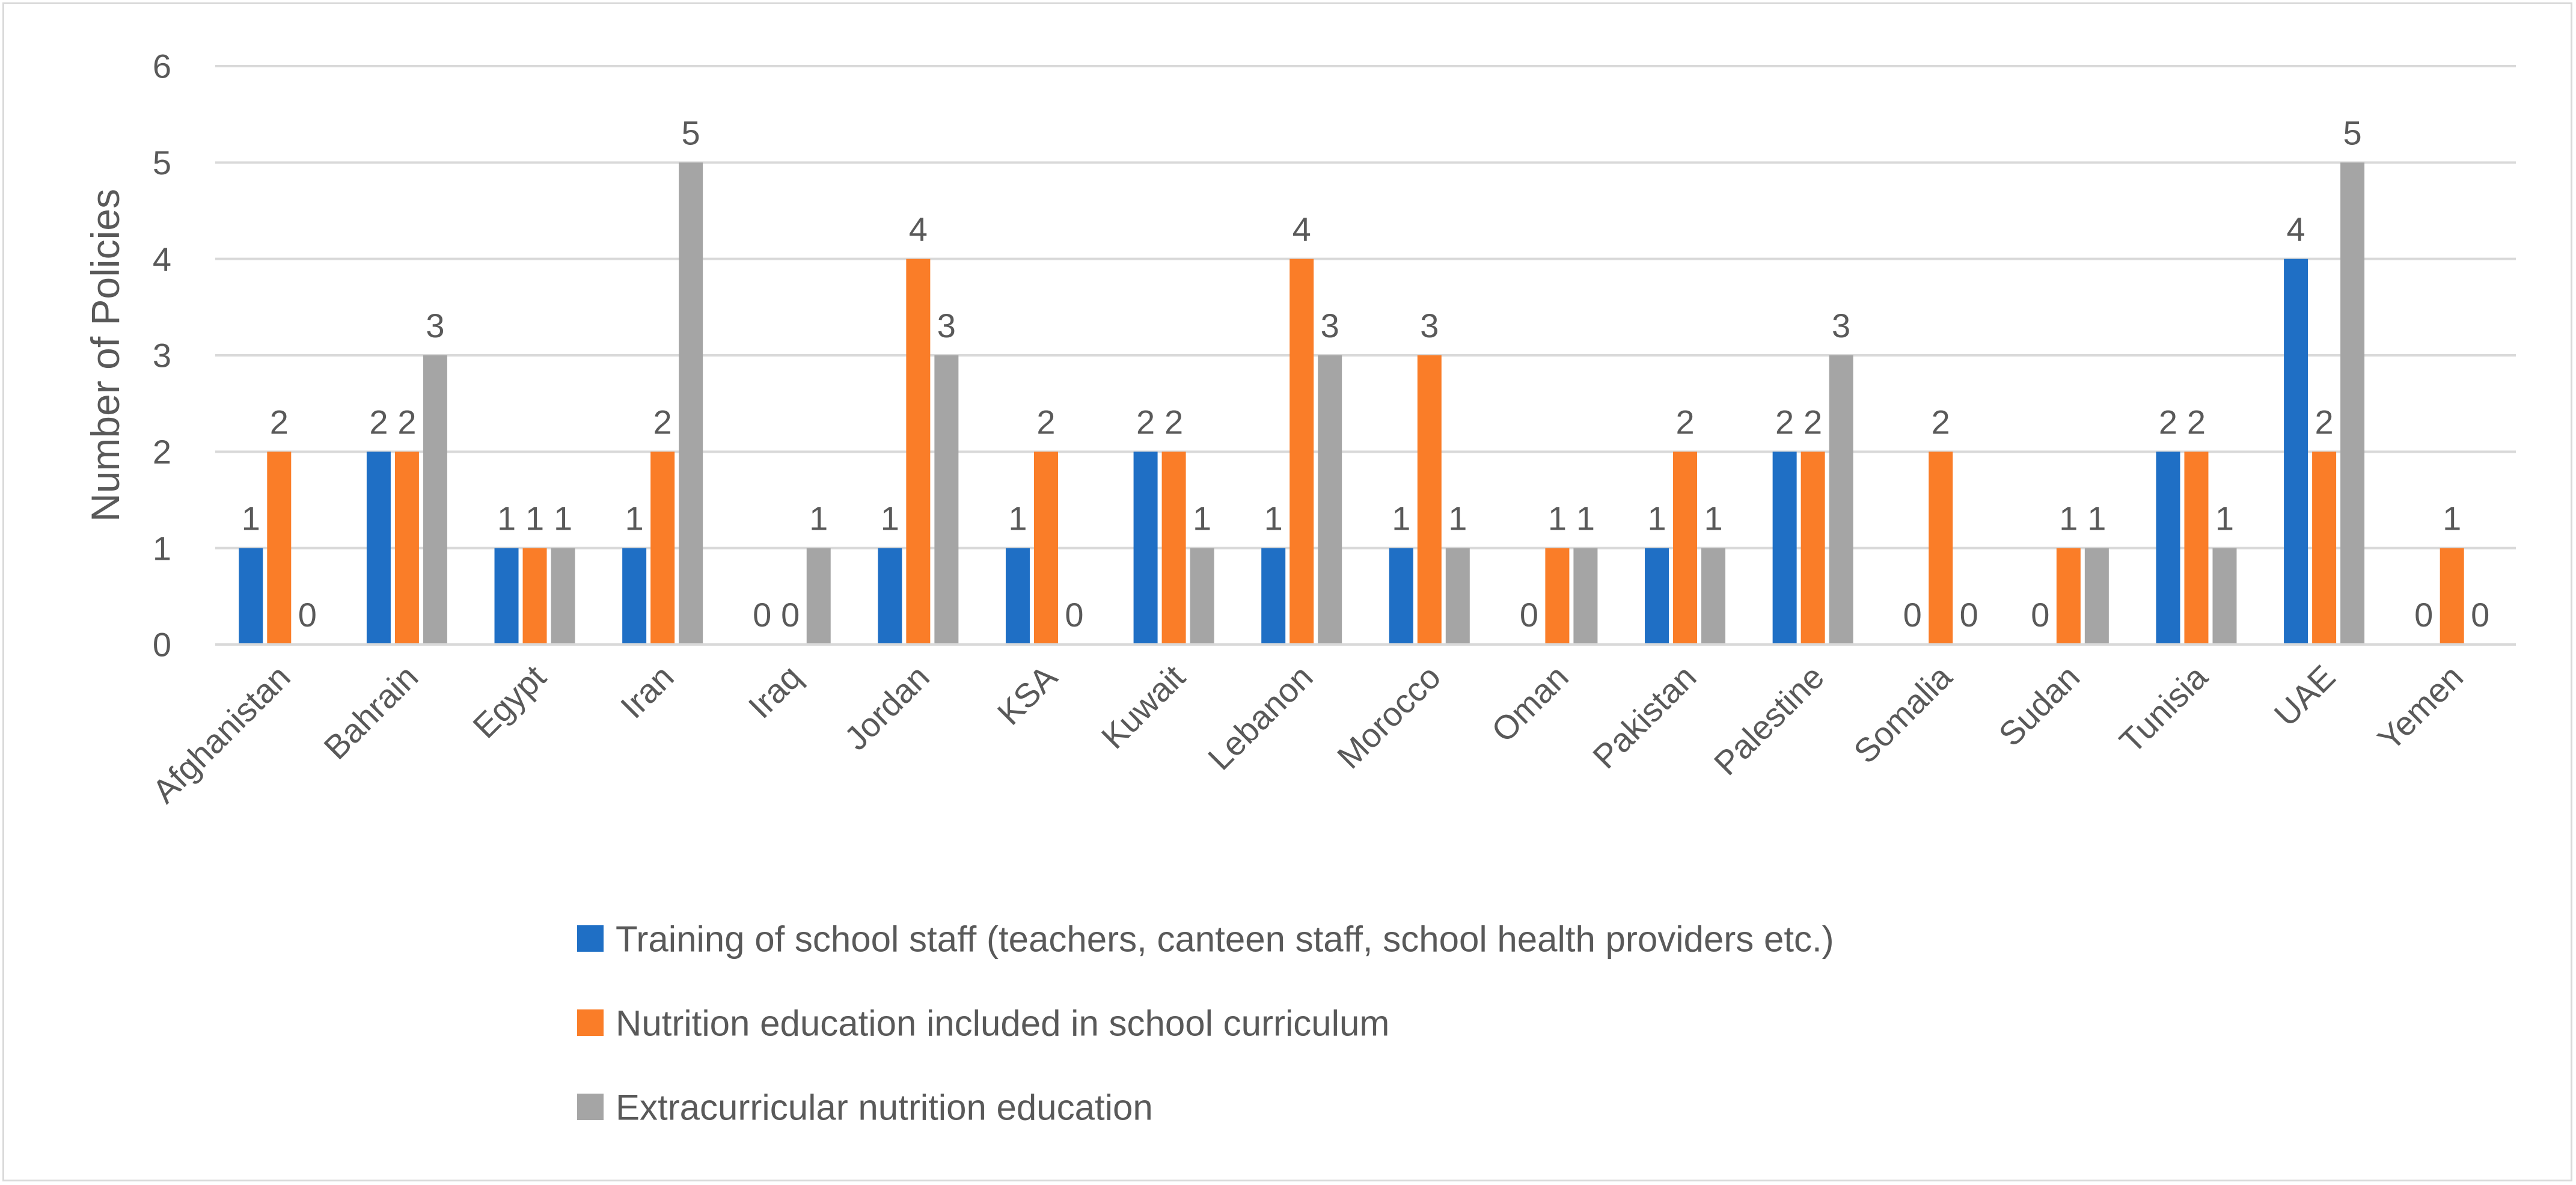 The height and width of the screenshot is (1185, 2576). Describe the element at coordinates (370, 713) in the screenshot. I see `category-label: Bahrain` at that location.